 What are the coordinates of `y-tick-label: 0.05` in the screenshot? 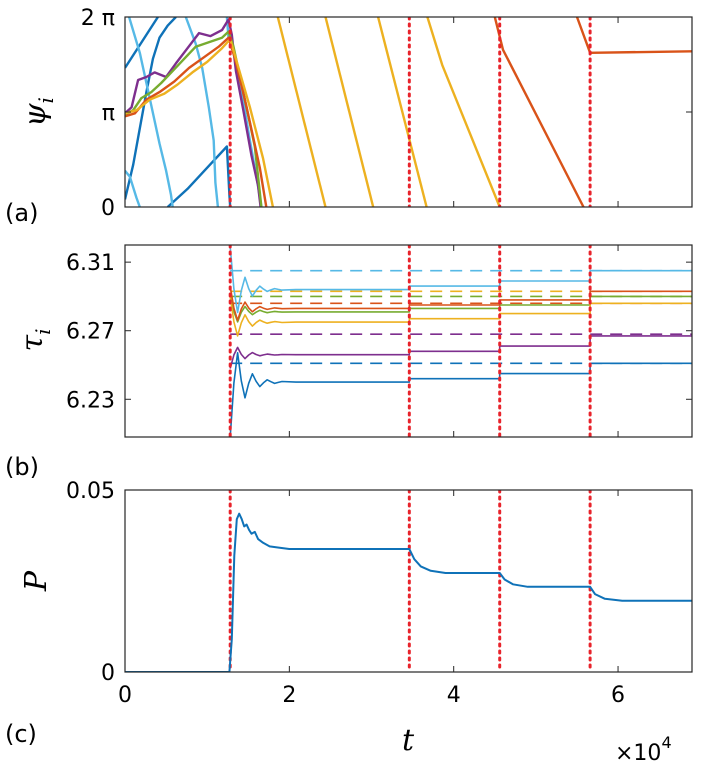 It's located at (90, 491).